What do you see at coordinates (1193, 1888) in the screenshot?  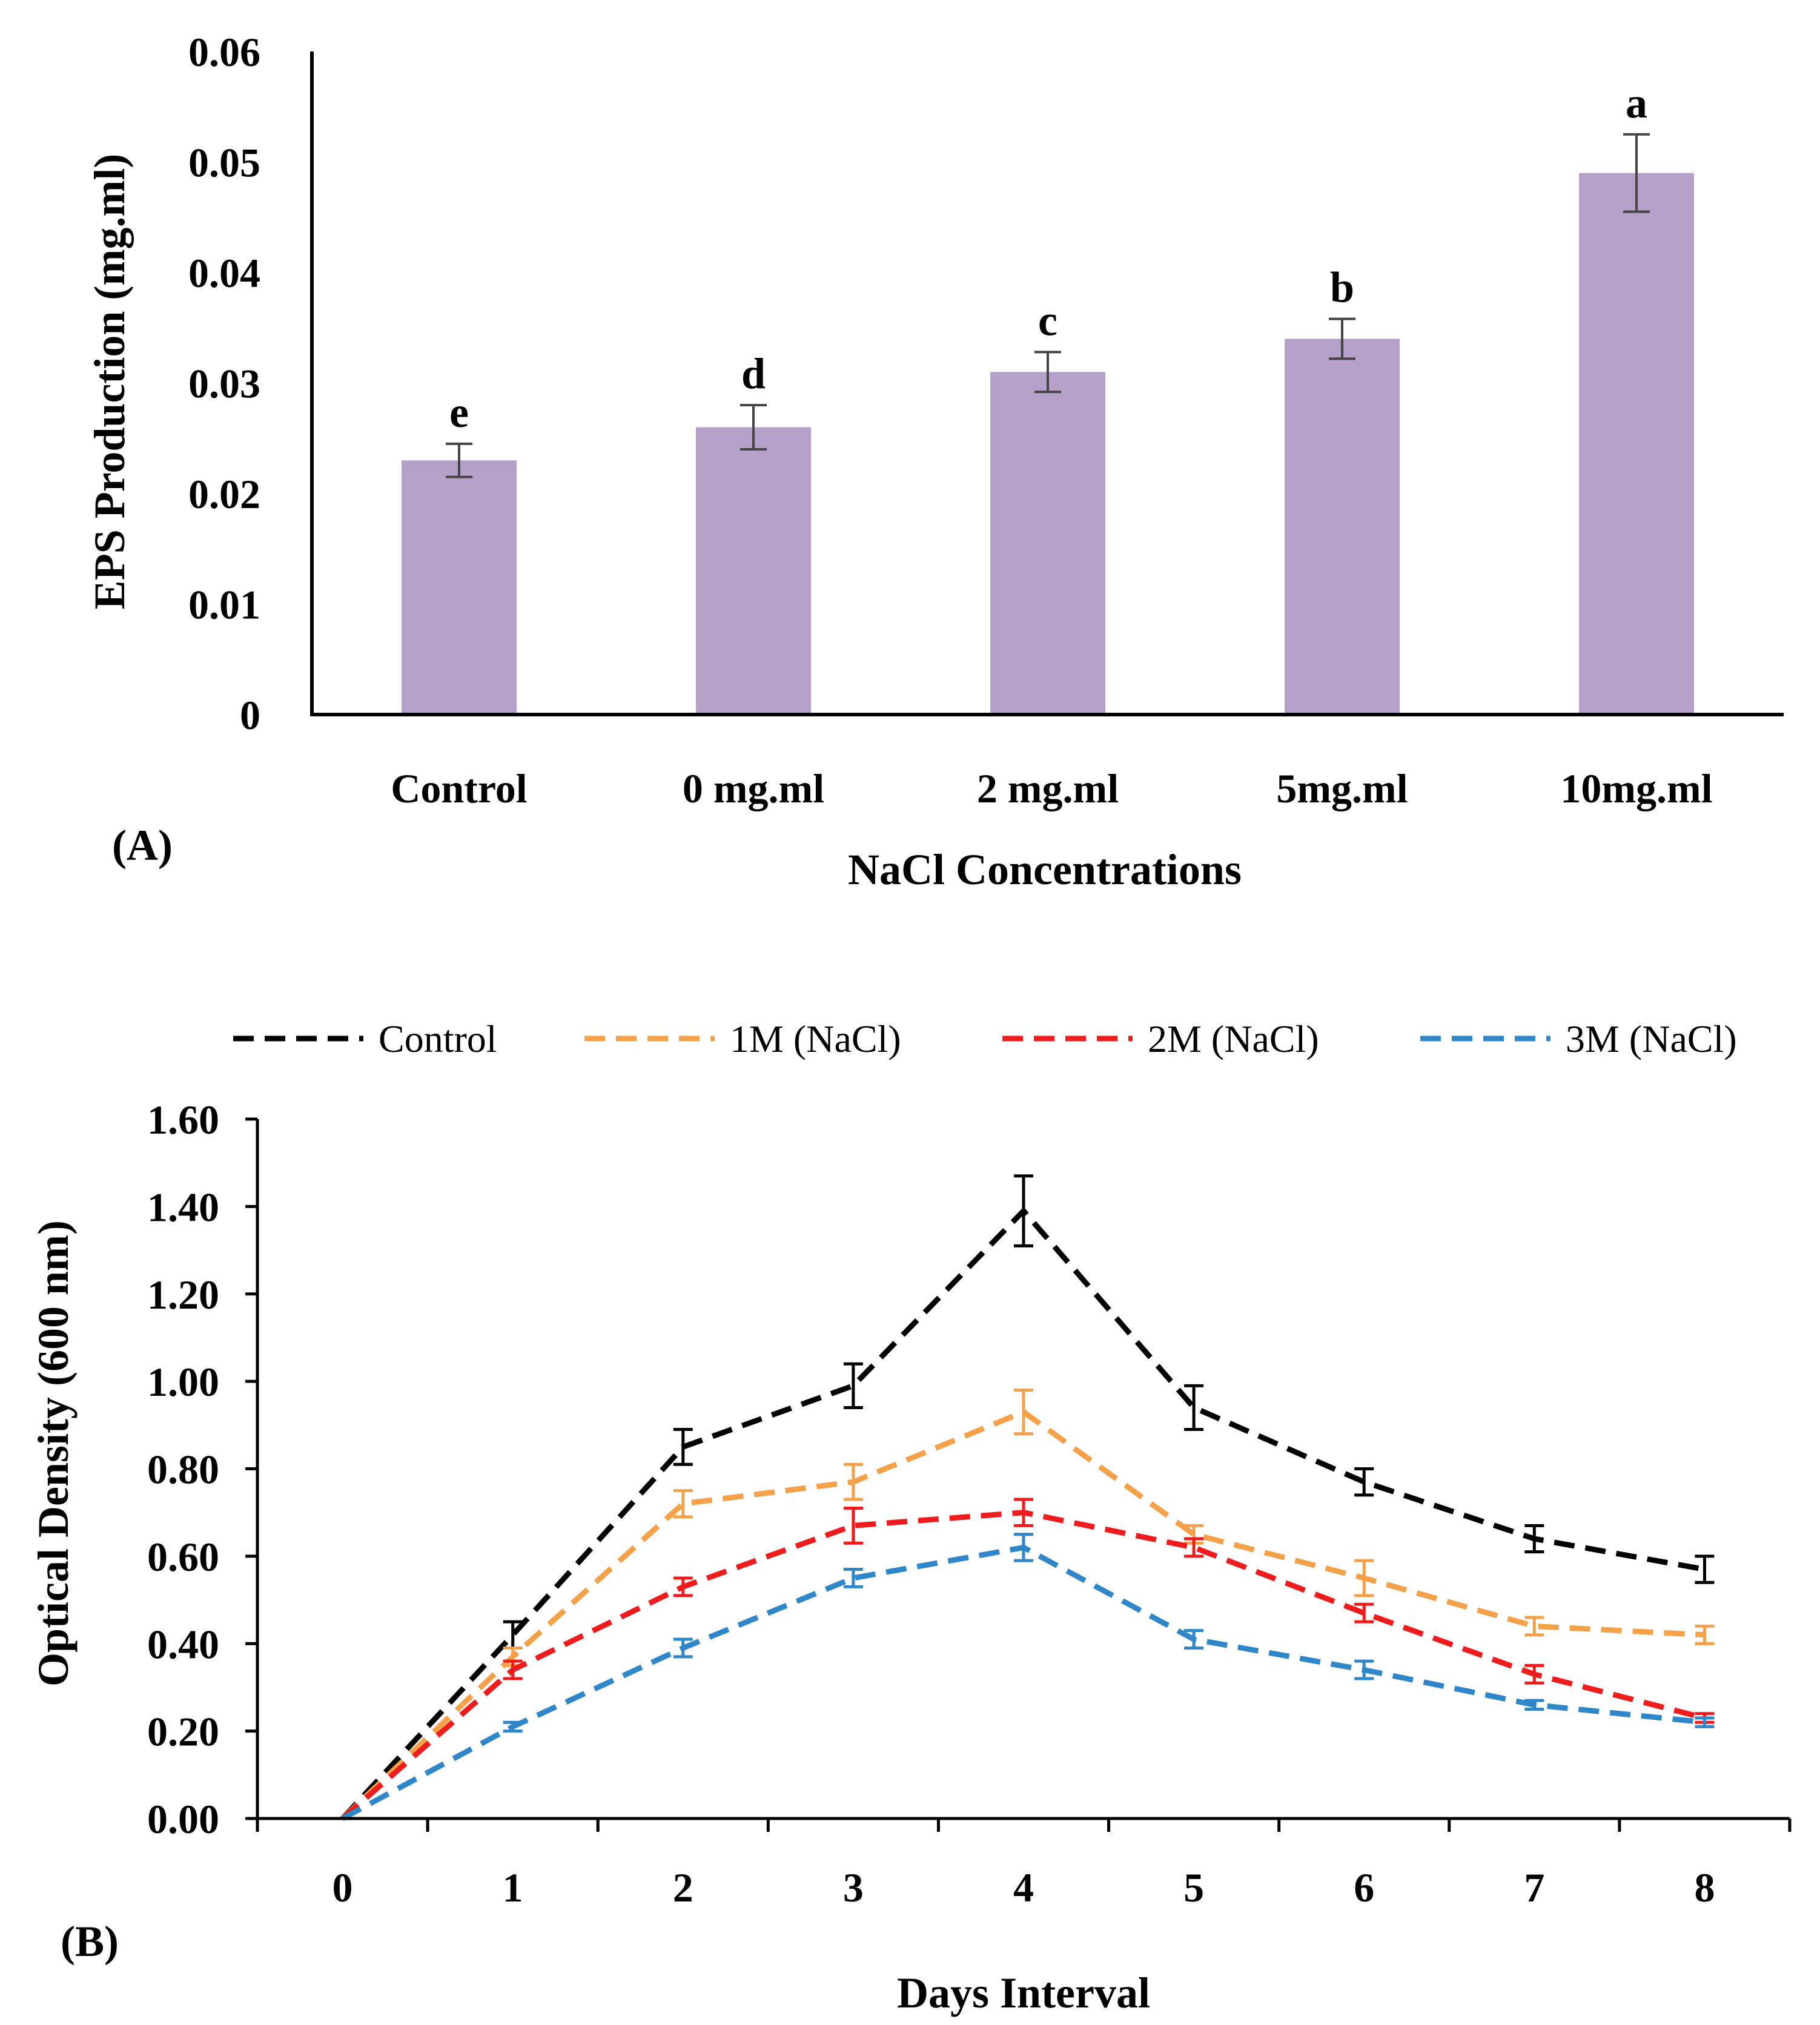 I see `chart-b-x-tick-label: 5` at bounding box center [1193, 1888].